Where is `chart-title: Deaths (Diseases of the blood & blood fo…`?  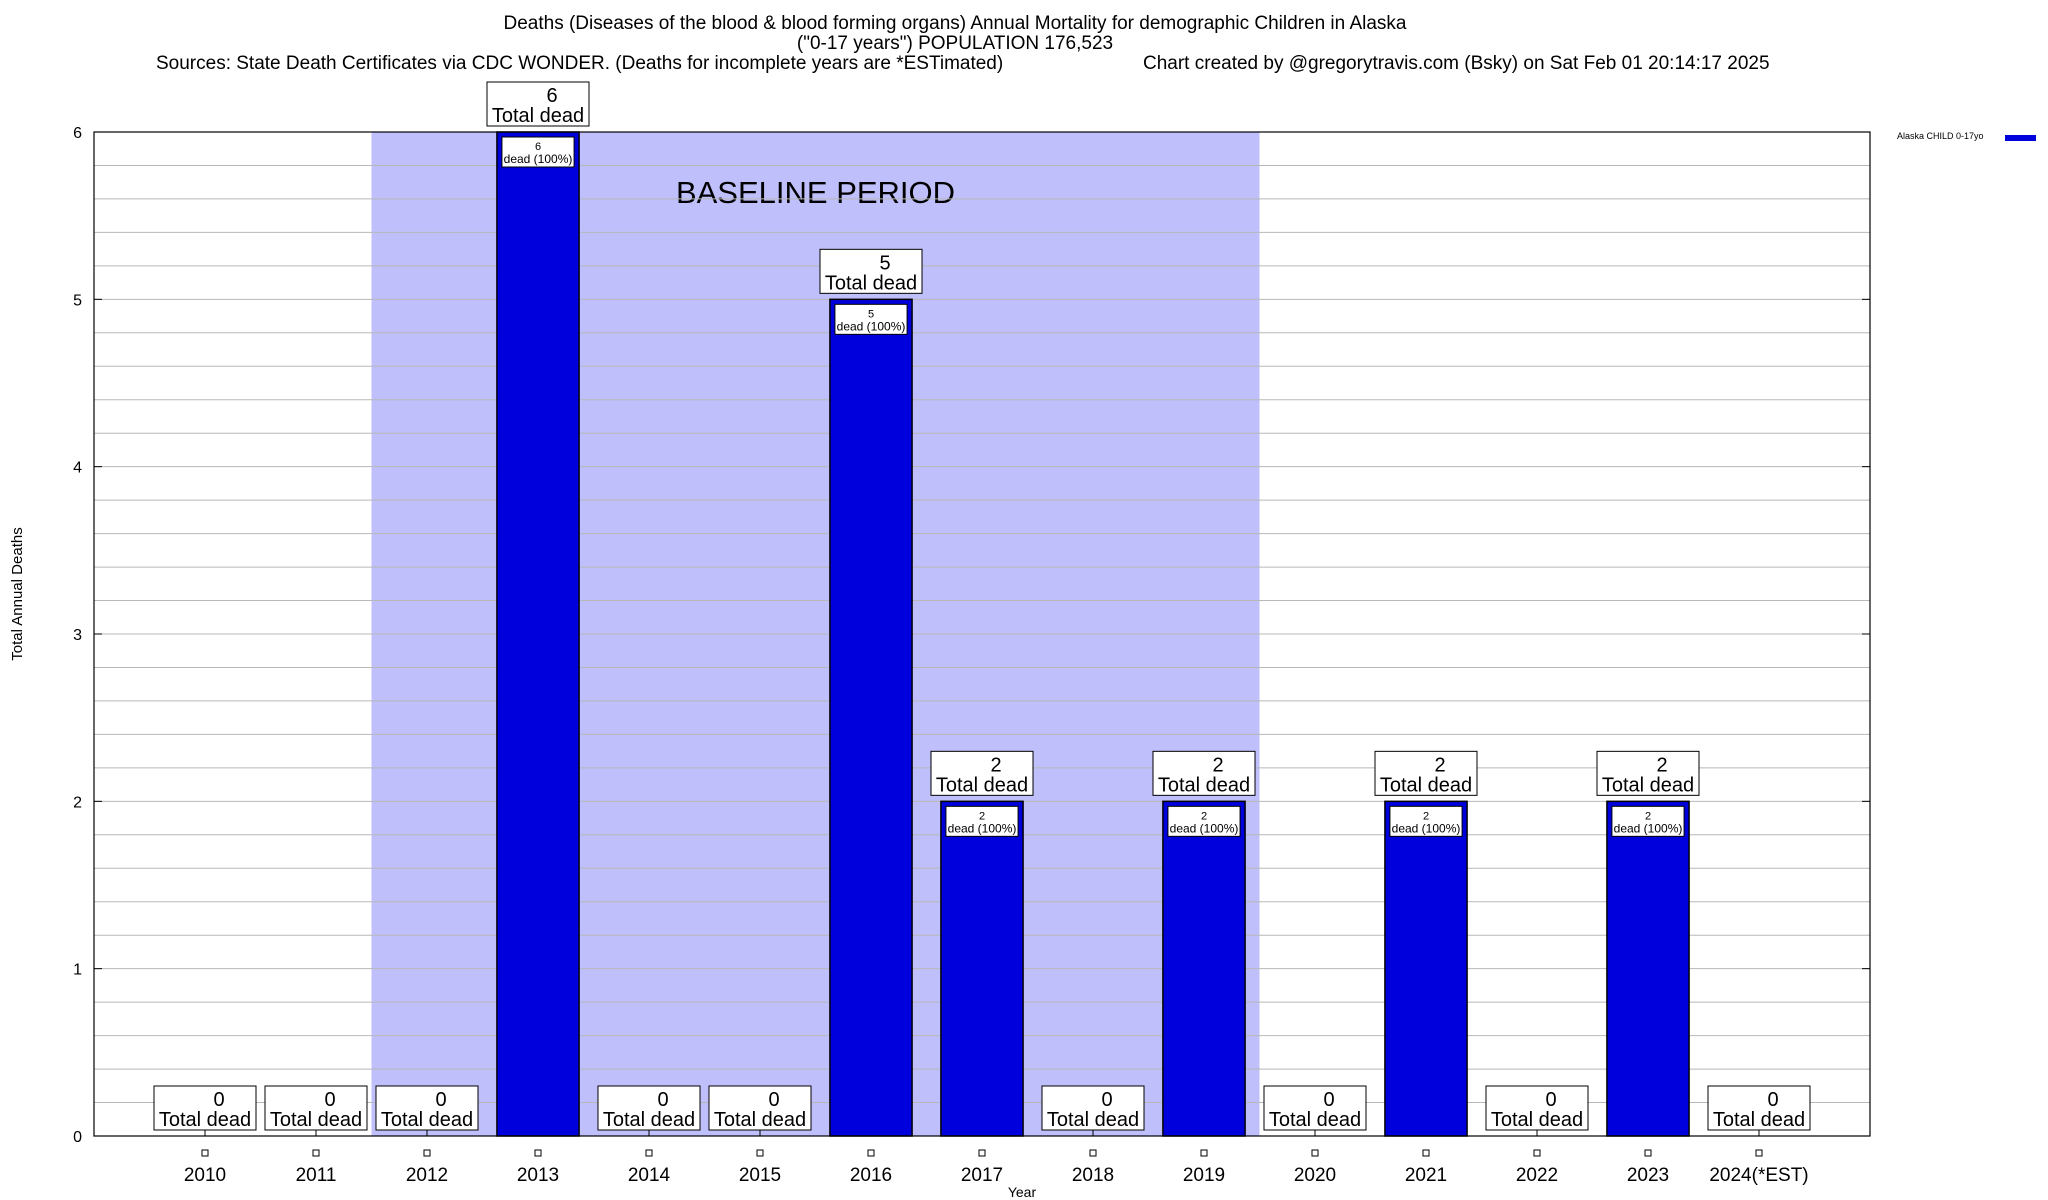
chart-title: Deaths (Diseases of the blood & blood fo… is located at coordinates (955, 23).